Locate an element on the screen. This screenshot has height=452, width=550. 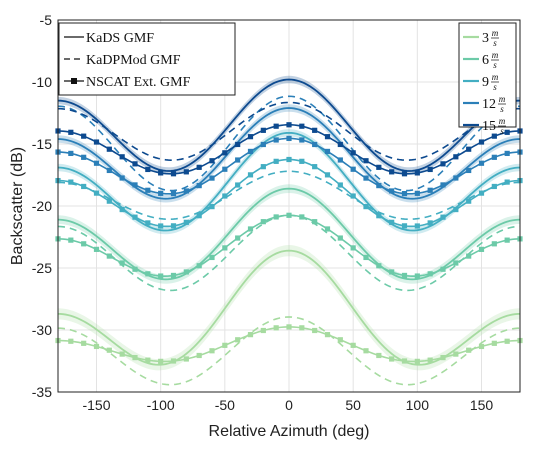
x-tick-label: -100 is located at coordinates (161, 405).